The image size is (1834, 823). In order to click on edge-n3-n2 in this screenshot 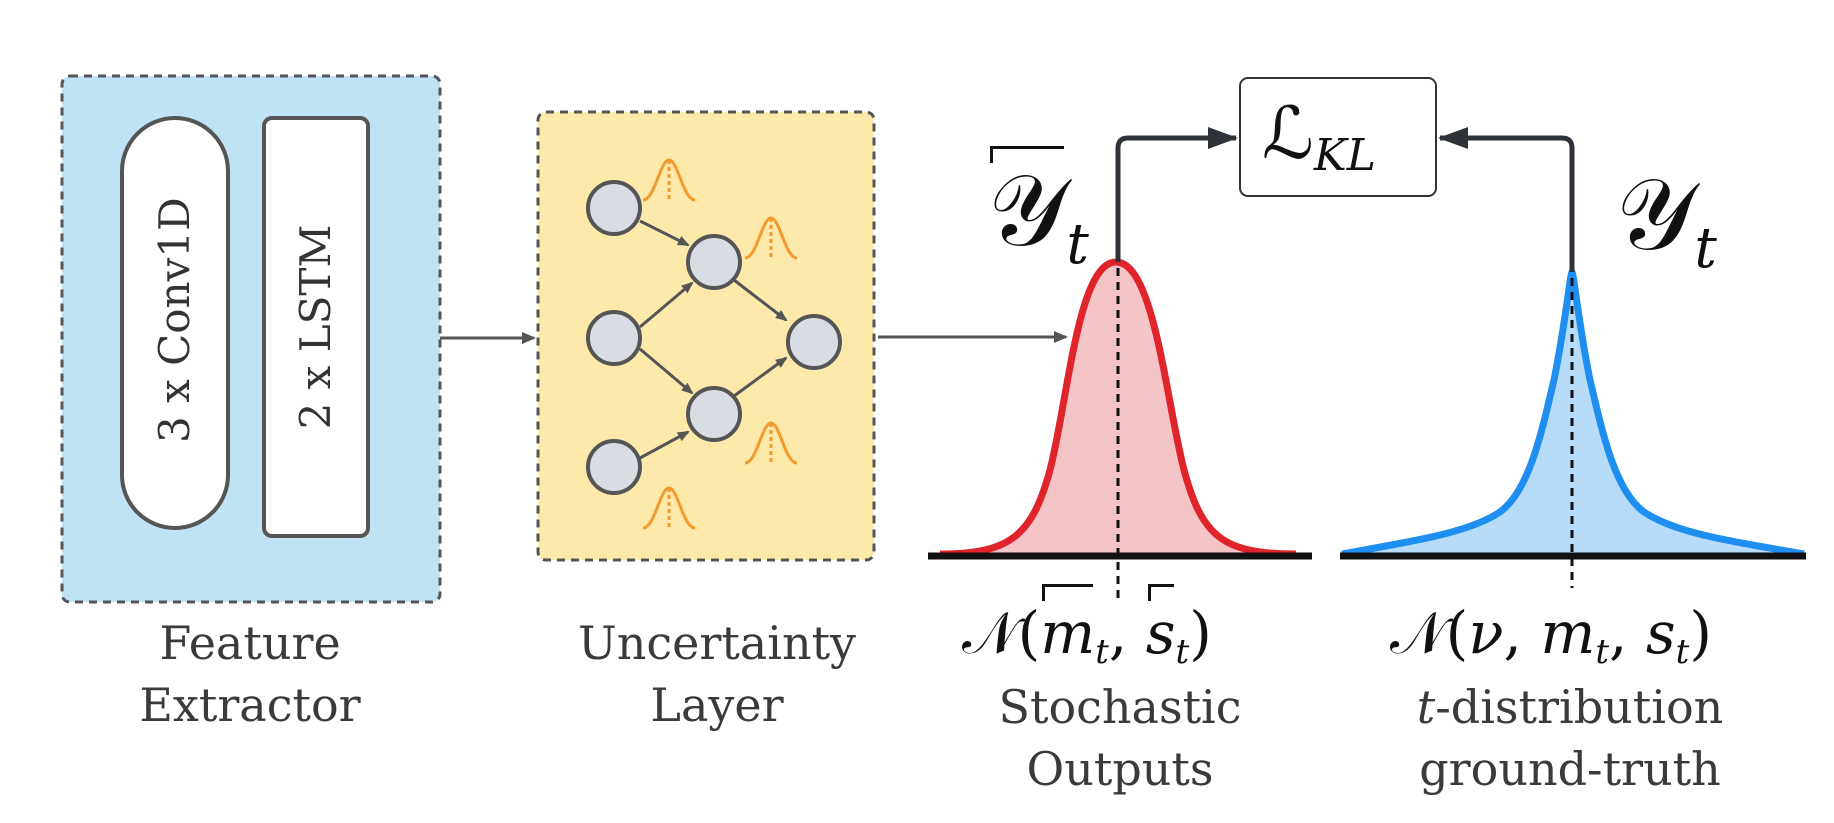, I will do `click(666, 305)`.